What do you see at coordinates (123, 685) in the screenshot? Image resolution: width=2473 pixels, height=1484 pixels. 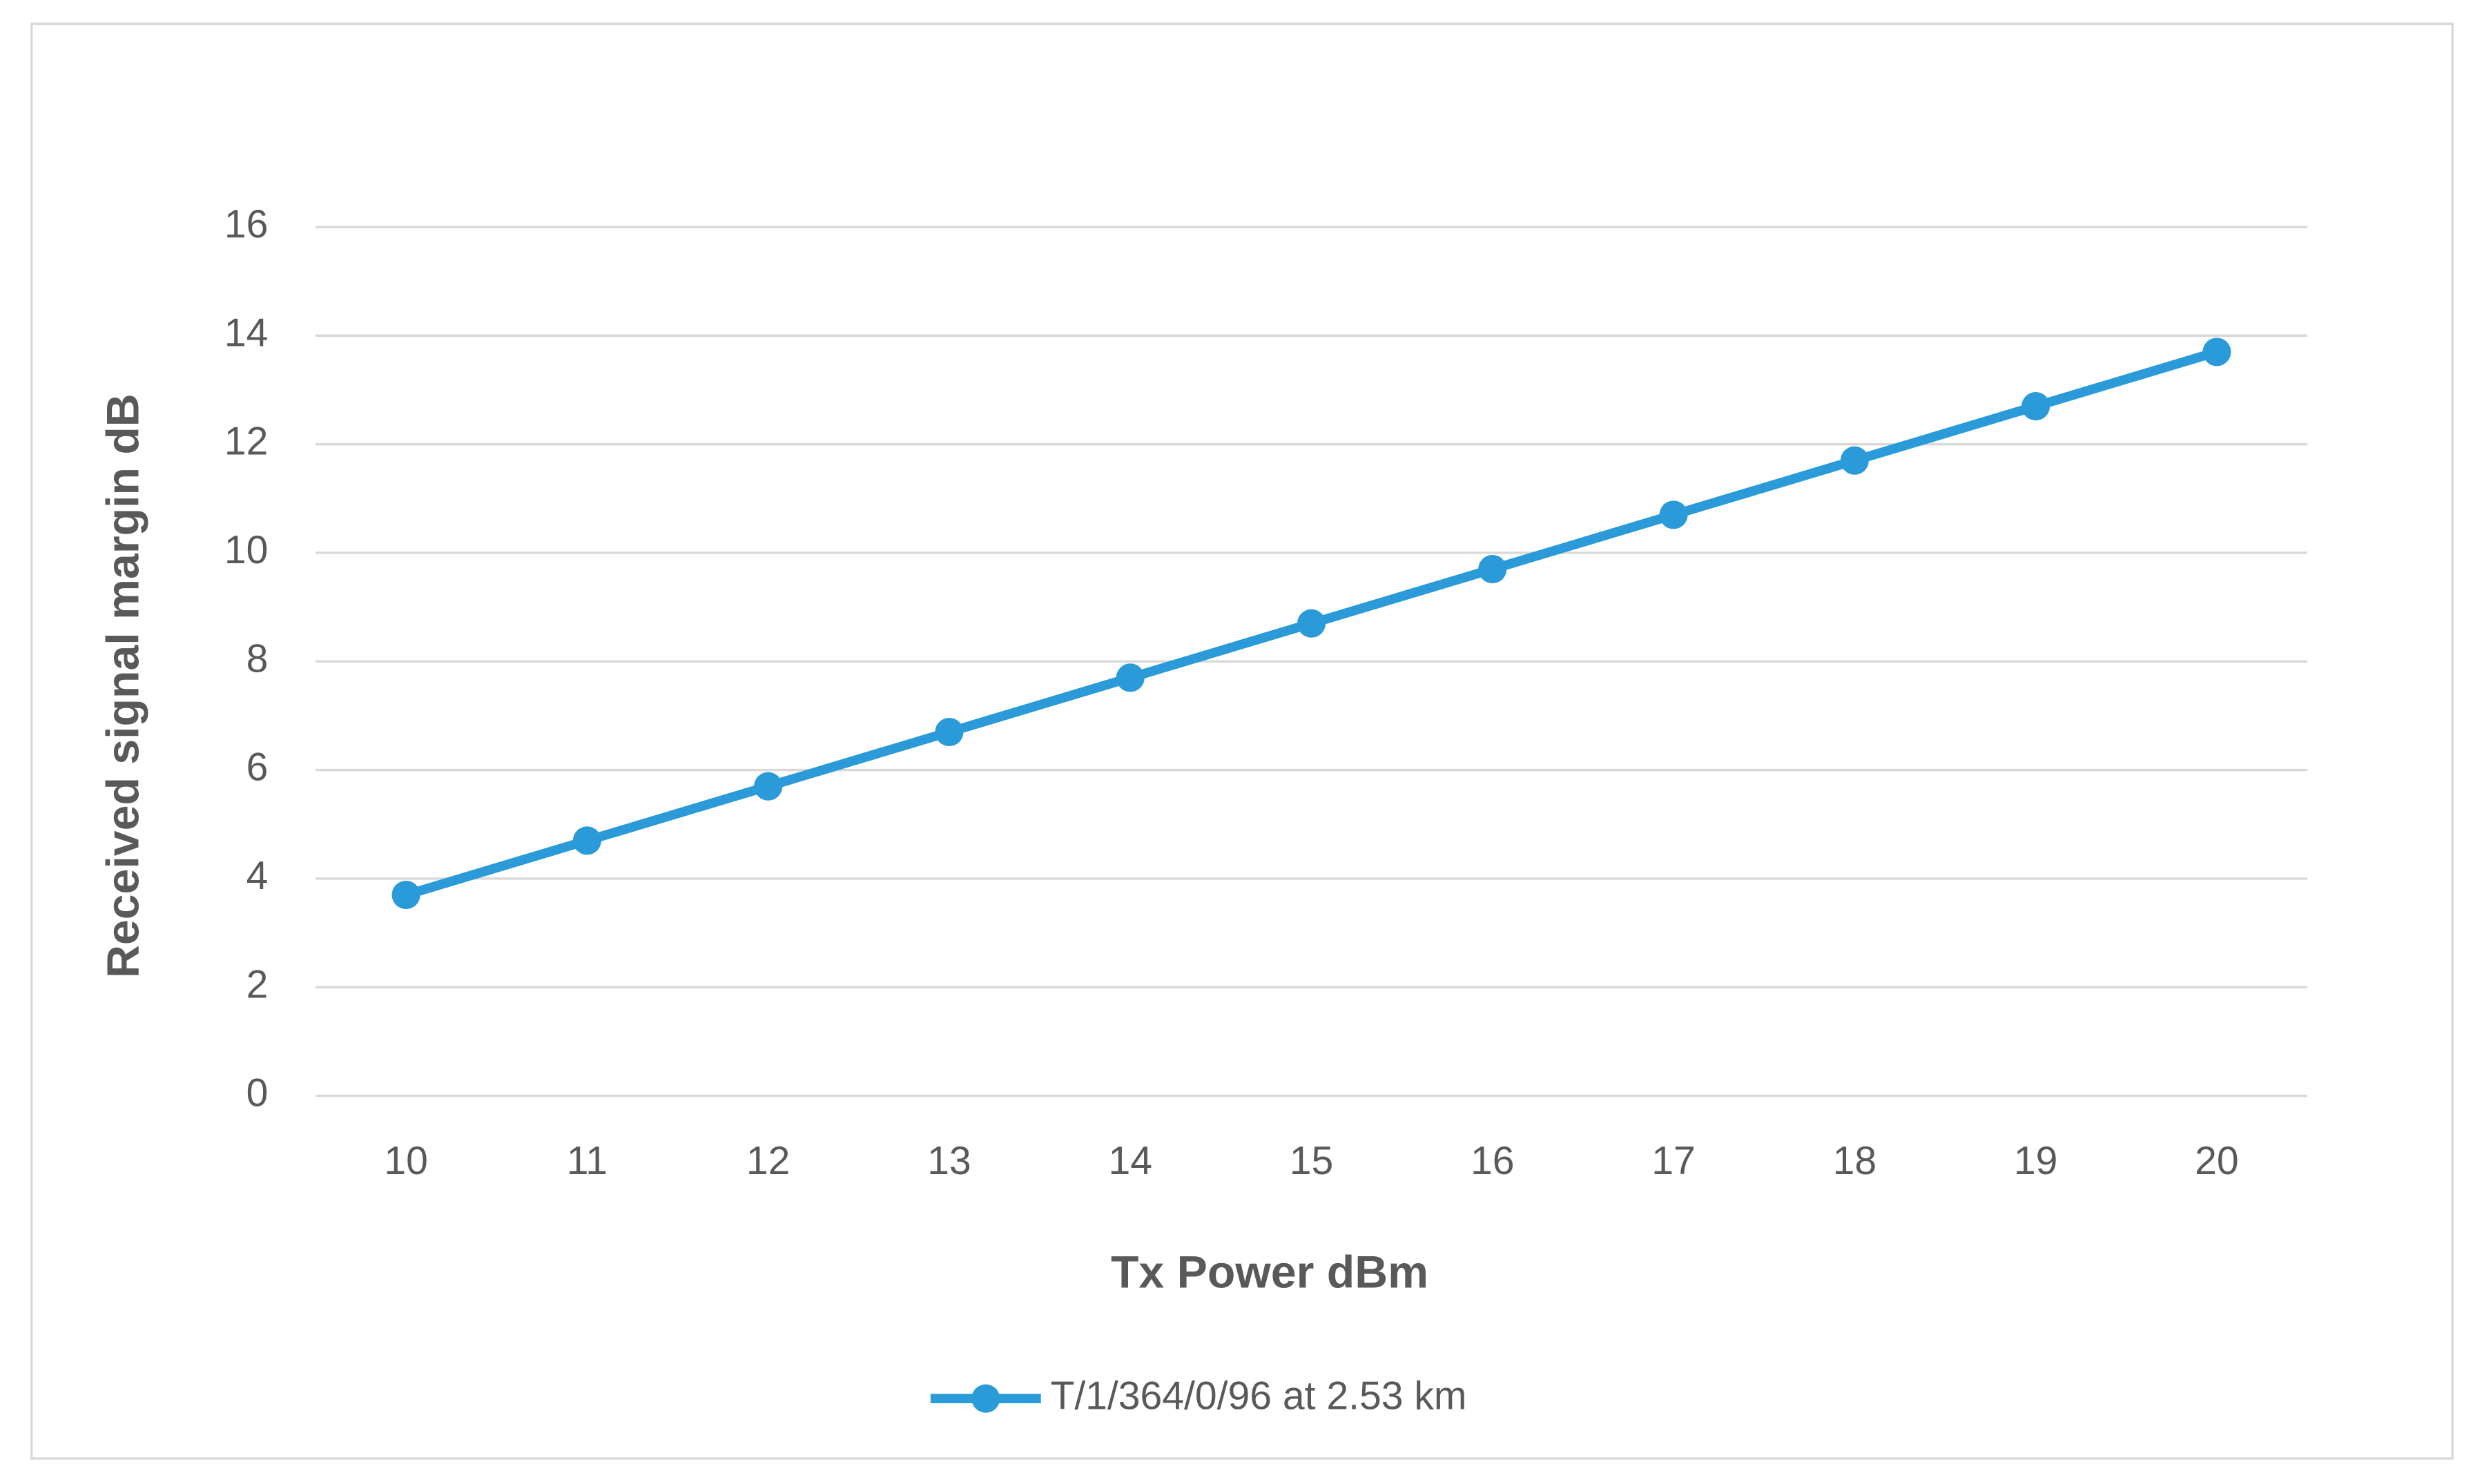 I see `y-axis-title: Received signal margin dB` at bounding box center [123, 685].